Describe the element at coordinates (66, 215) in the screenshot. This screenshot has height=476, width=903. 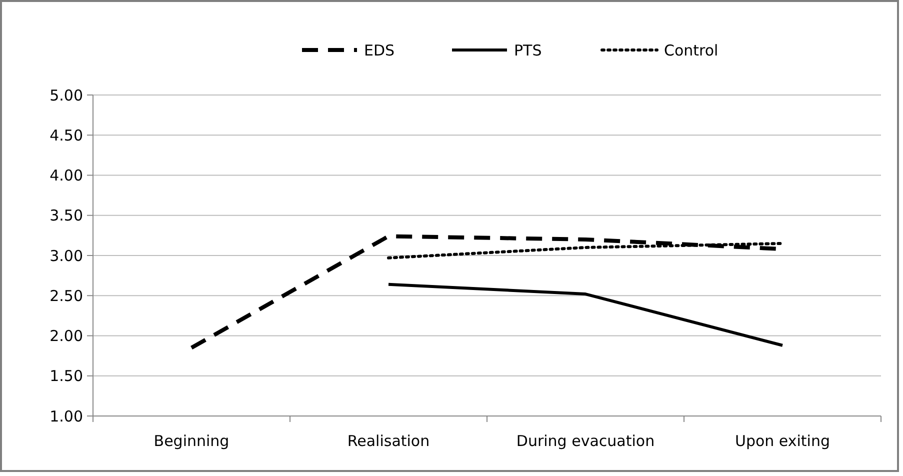
I see `y-tick-label: 3.50` at that location.